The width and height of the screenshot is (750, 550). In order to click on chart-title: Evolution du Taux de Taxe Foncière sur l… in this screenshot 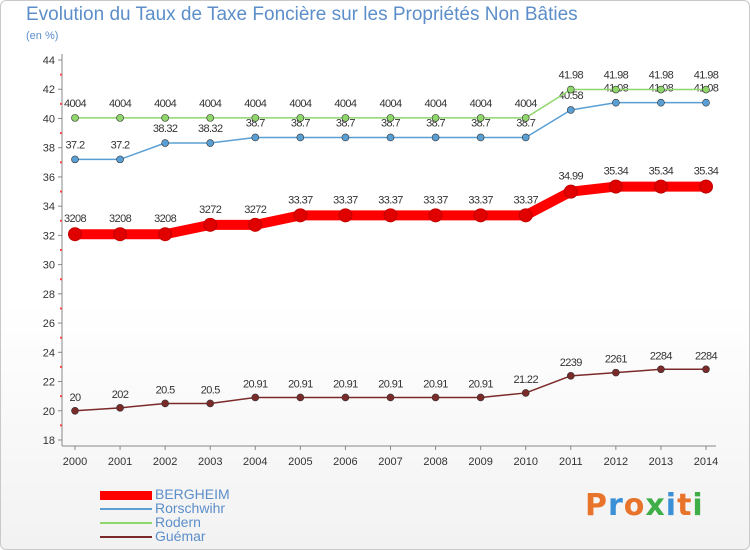, I will do `click(302, 14)`.